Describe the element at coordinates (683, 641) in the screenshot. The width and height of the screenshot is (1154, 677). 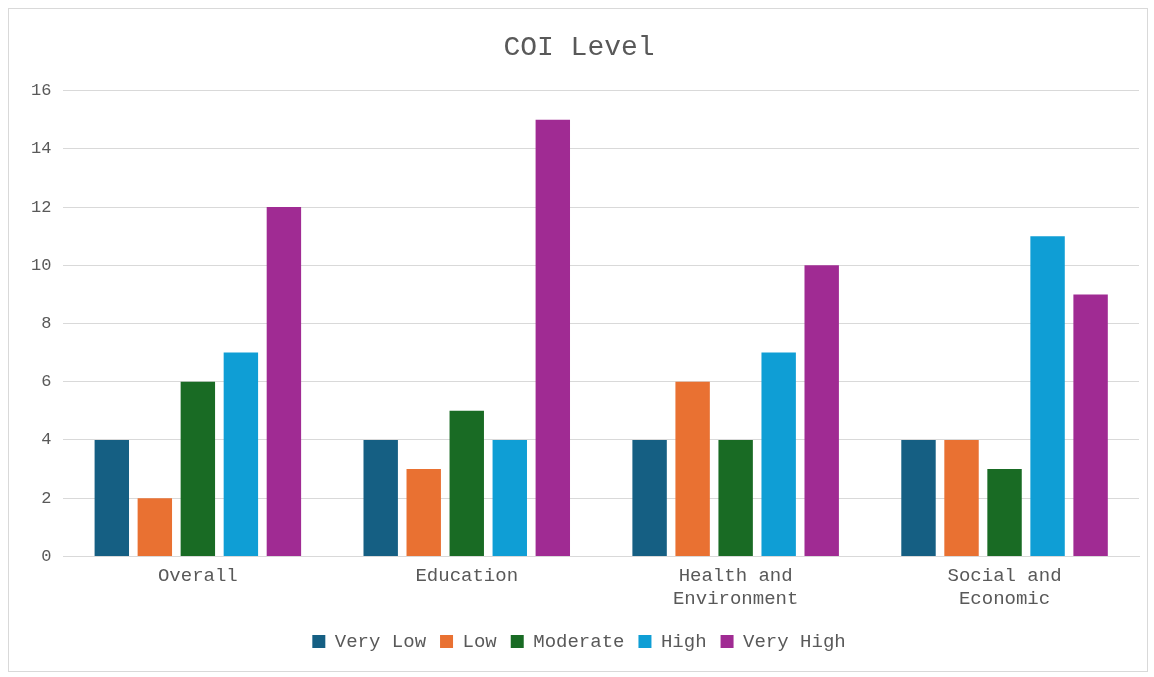
I see `legend-label: High` at that location.